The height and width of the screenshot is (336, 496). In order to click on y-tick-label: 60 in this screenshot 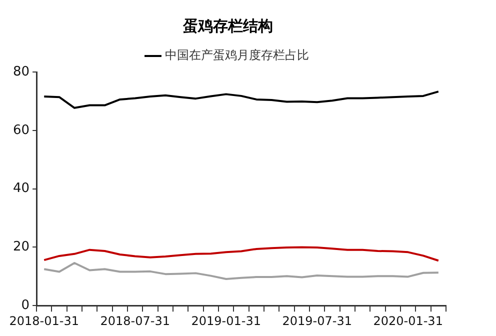, I will do `click(21, 130)`.